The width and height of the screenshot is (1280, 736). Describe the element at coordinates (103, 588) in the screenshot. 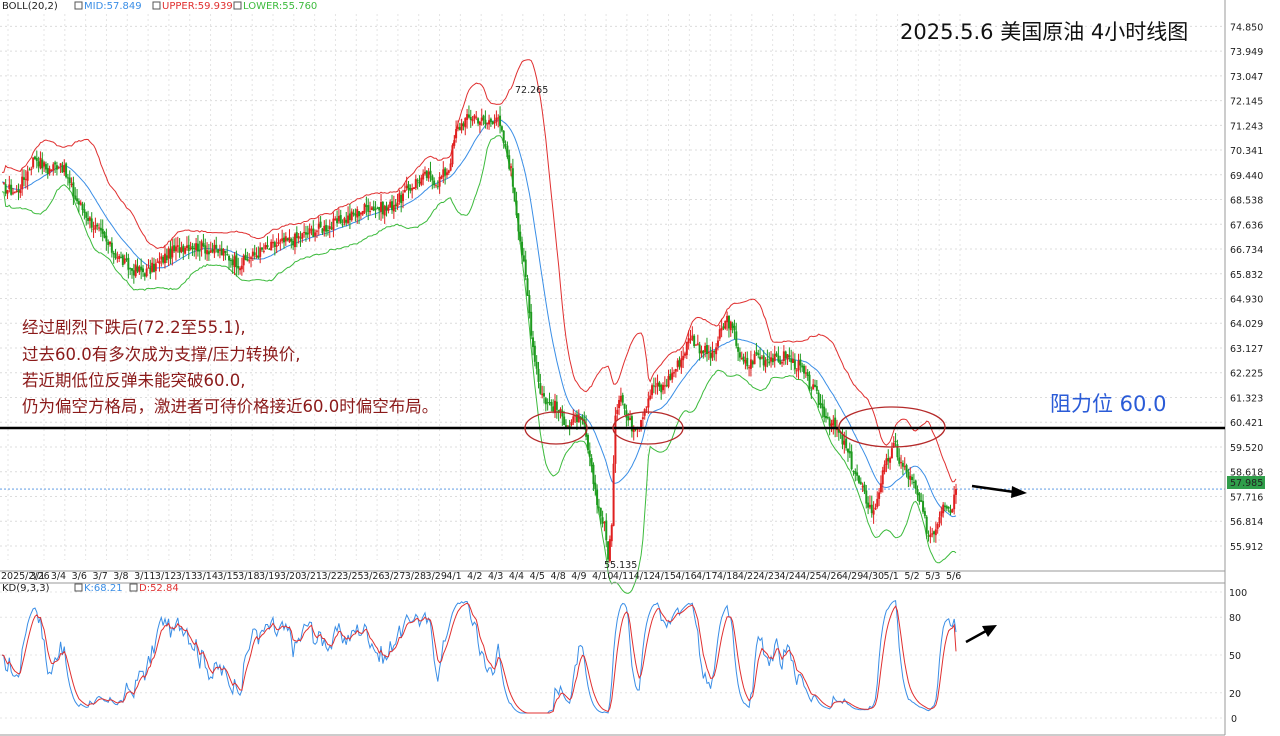

I see `k-label: K:68.21` at that location.